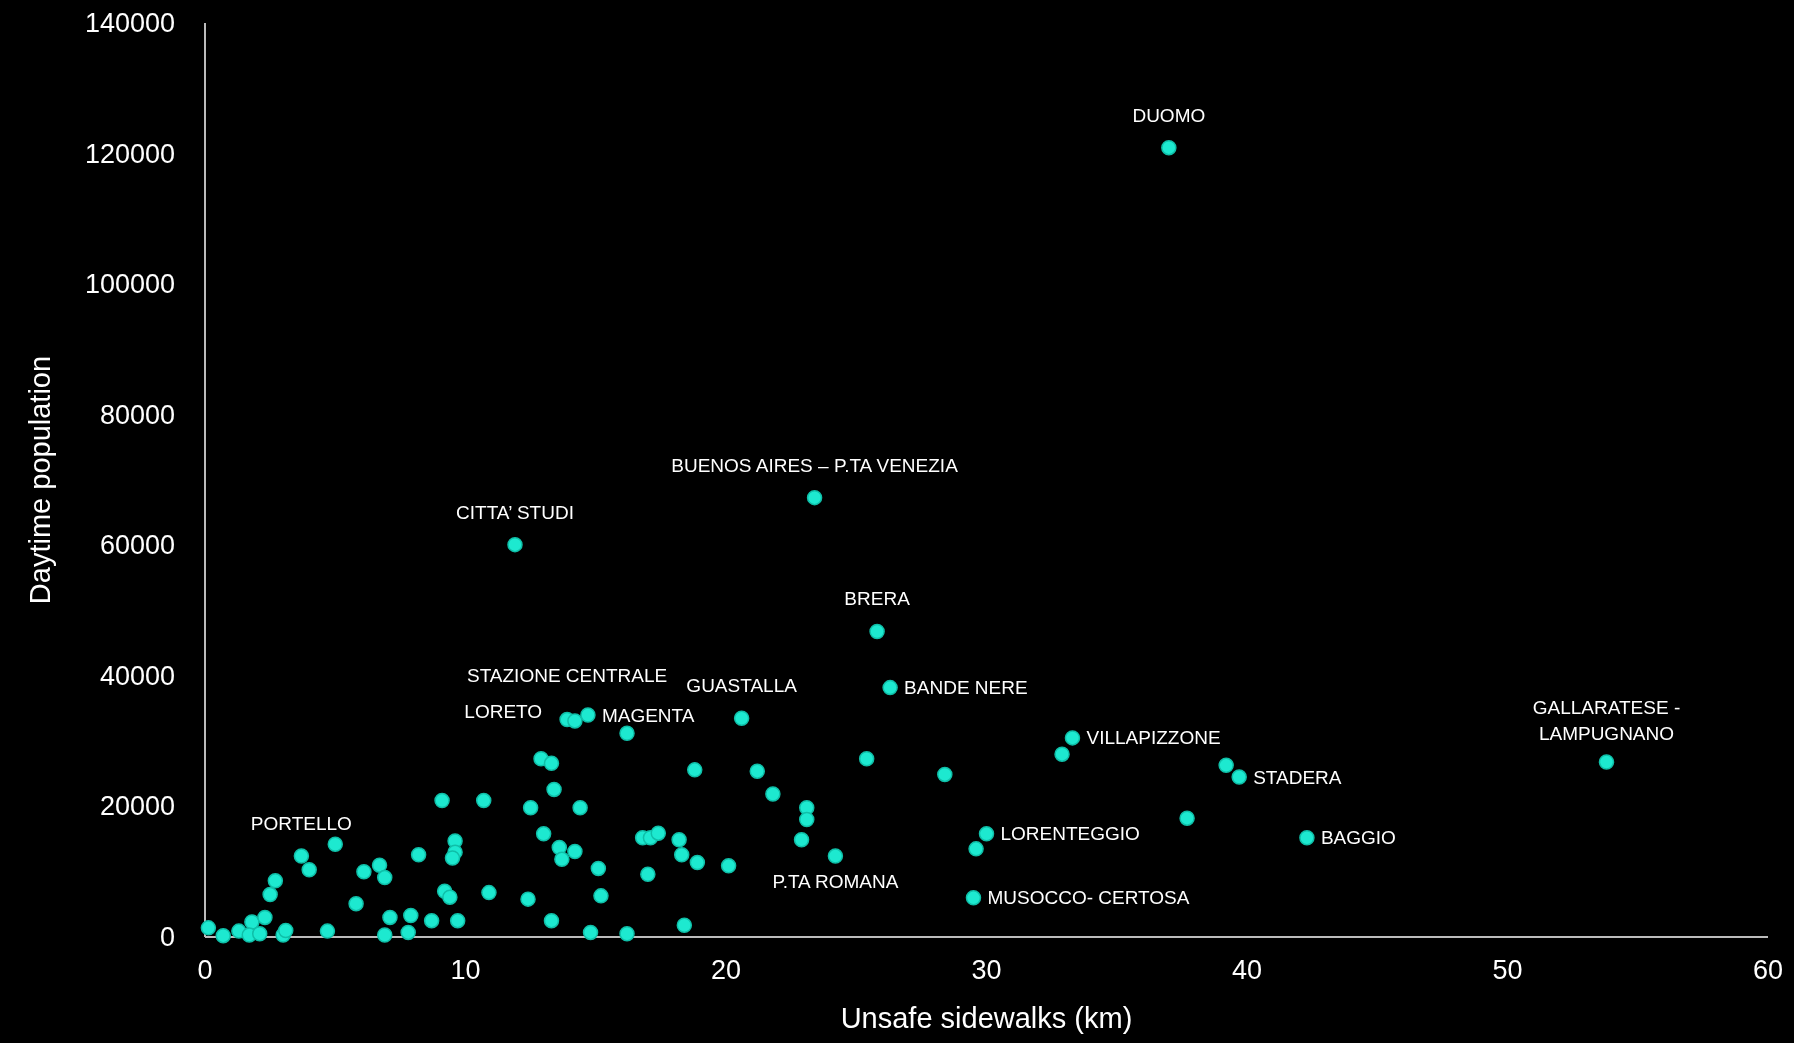 This screenshot has width=1794, height=1043. Describe the element at coordinates (1768, 970) in the screenshot. I see `x-tick-label: 60` at that location.